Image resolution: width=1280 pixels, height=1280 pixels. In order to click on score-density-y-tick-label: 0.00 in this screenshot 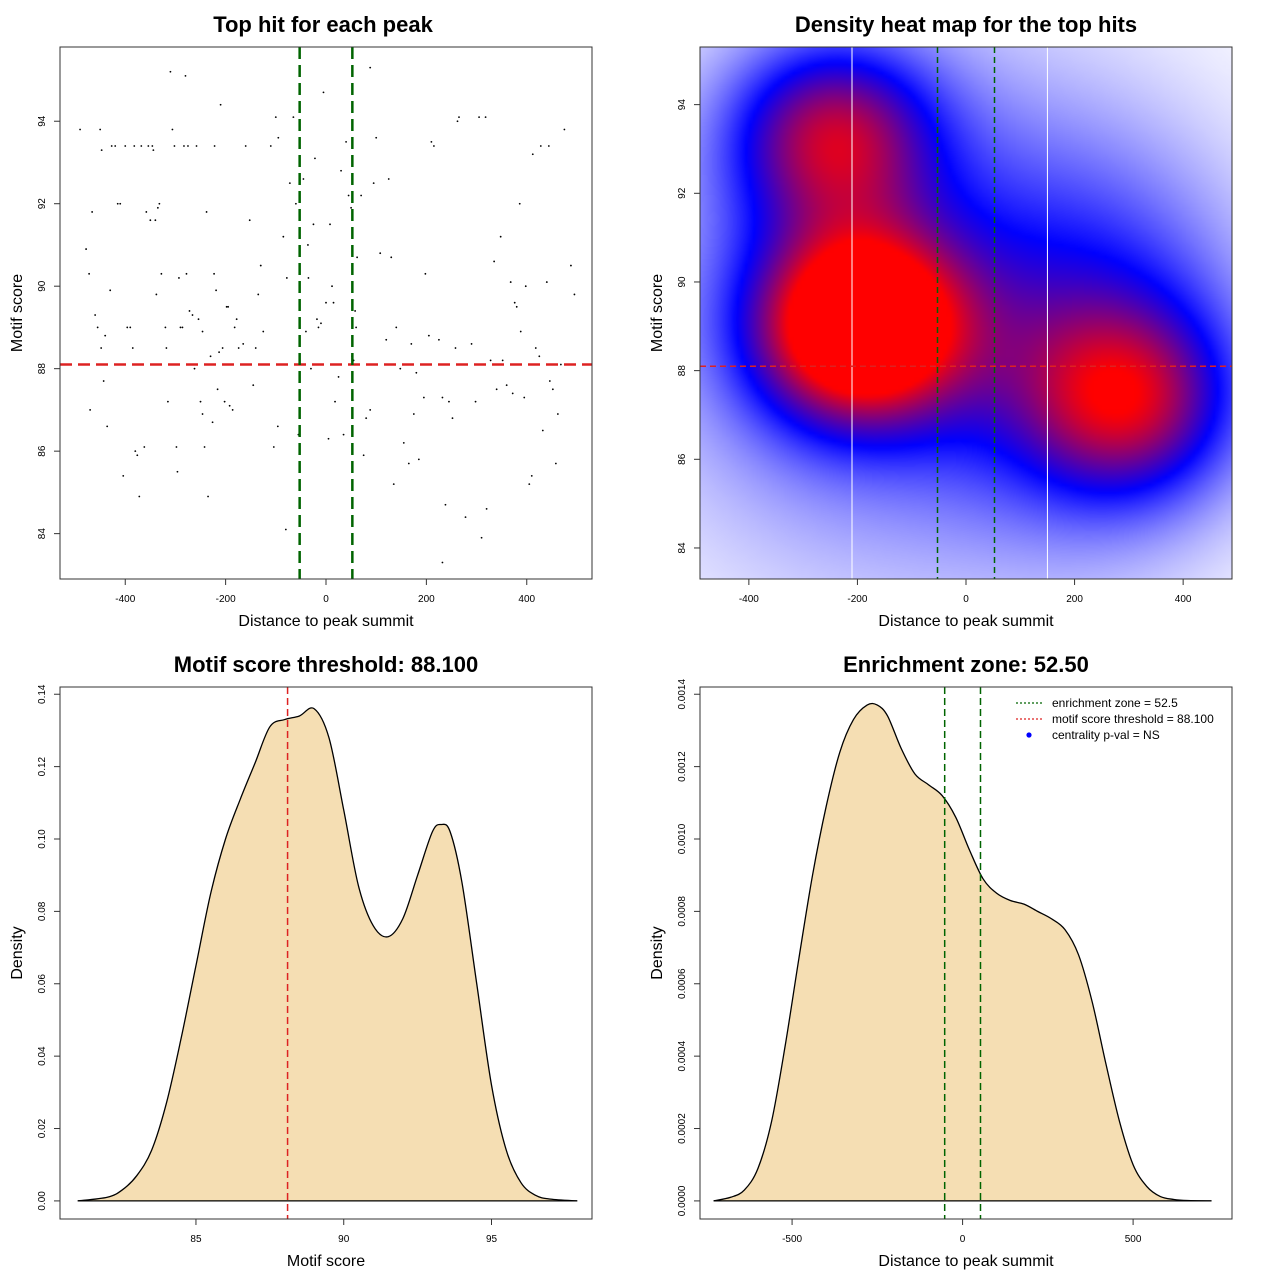, I will do `click(42, 1201)`.